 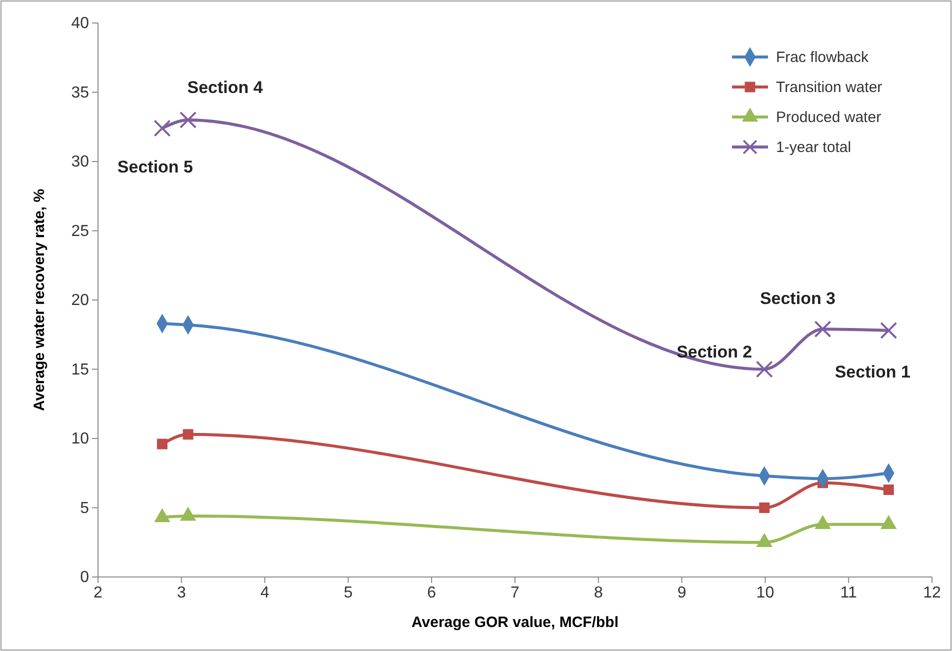 I want to click on y-tick-label: 10, so click(x=80, y=439).